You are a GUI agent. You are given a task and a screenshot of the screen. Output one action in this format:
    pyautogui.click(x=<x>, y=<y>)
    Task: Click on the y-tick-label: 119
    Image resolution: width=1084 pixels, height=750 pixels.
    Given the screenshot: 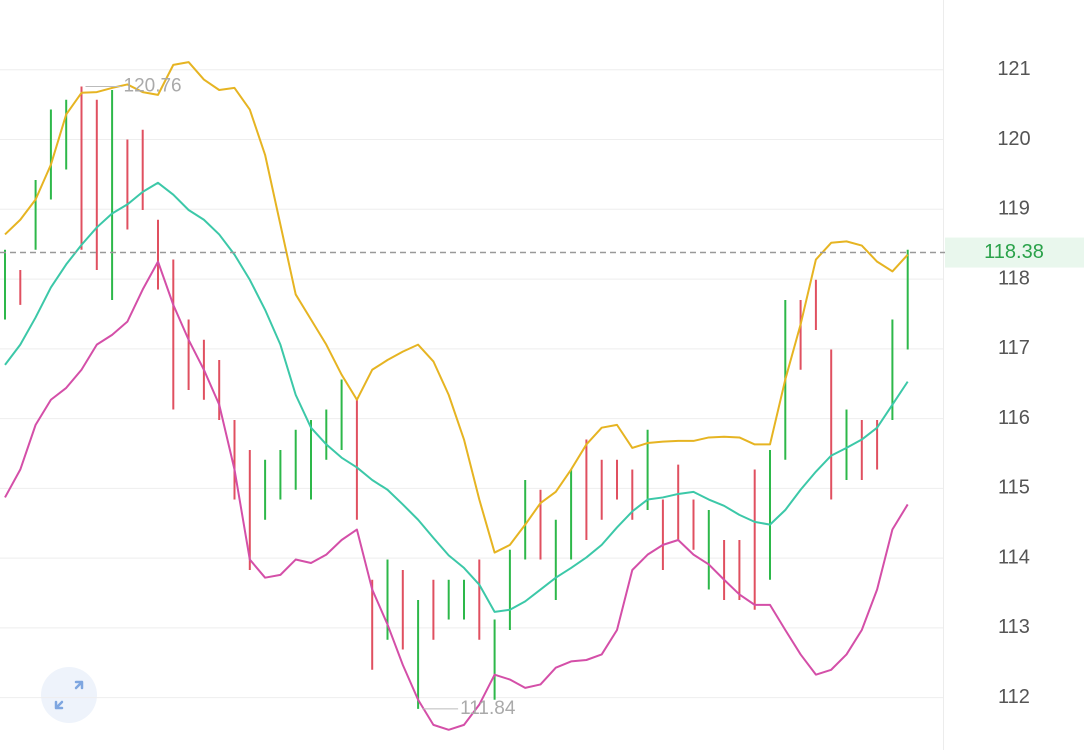 What is the action you would take?
    pyautogui.click(x=1014, y=209)
    